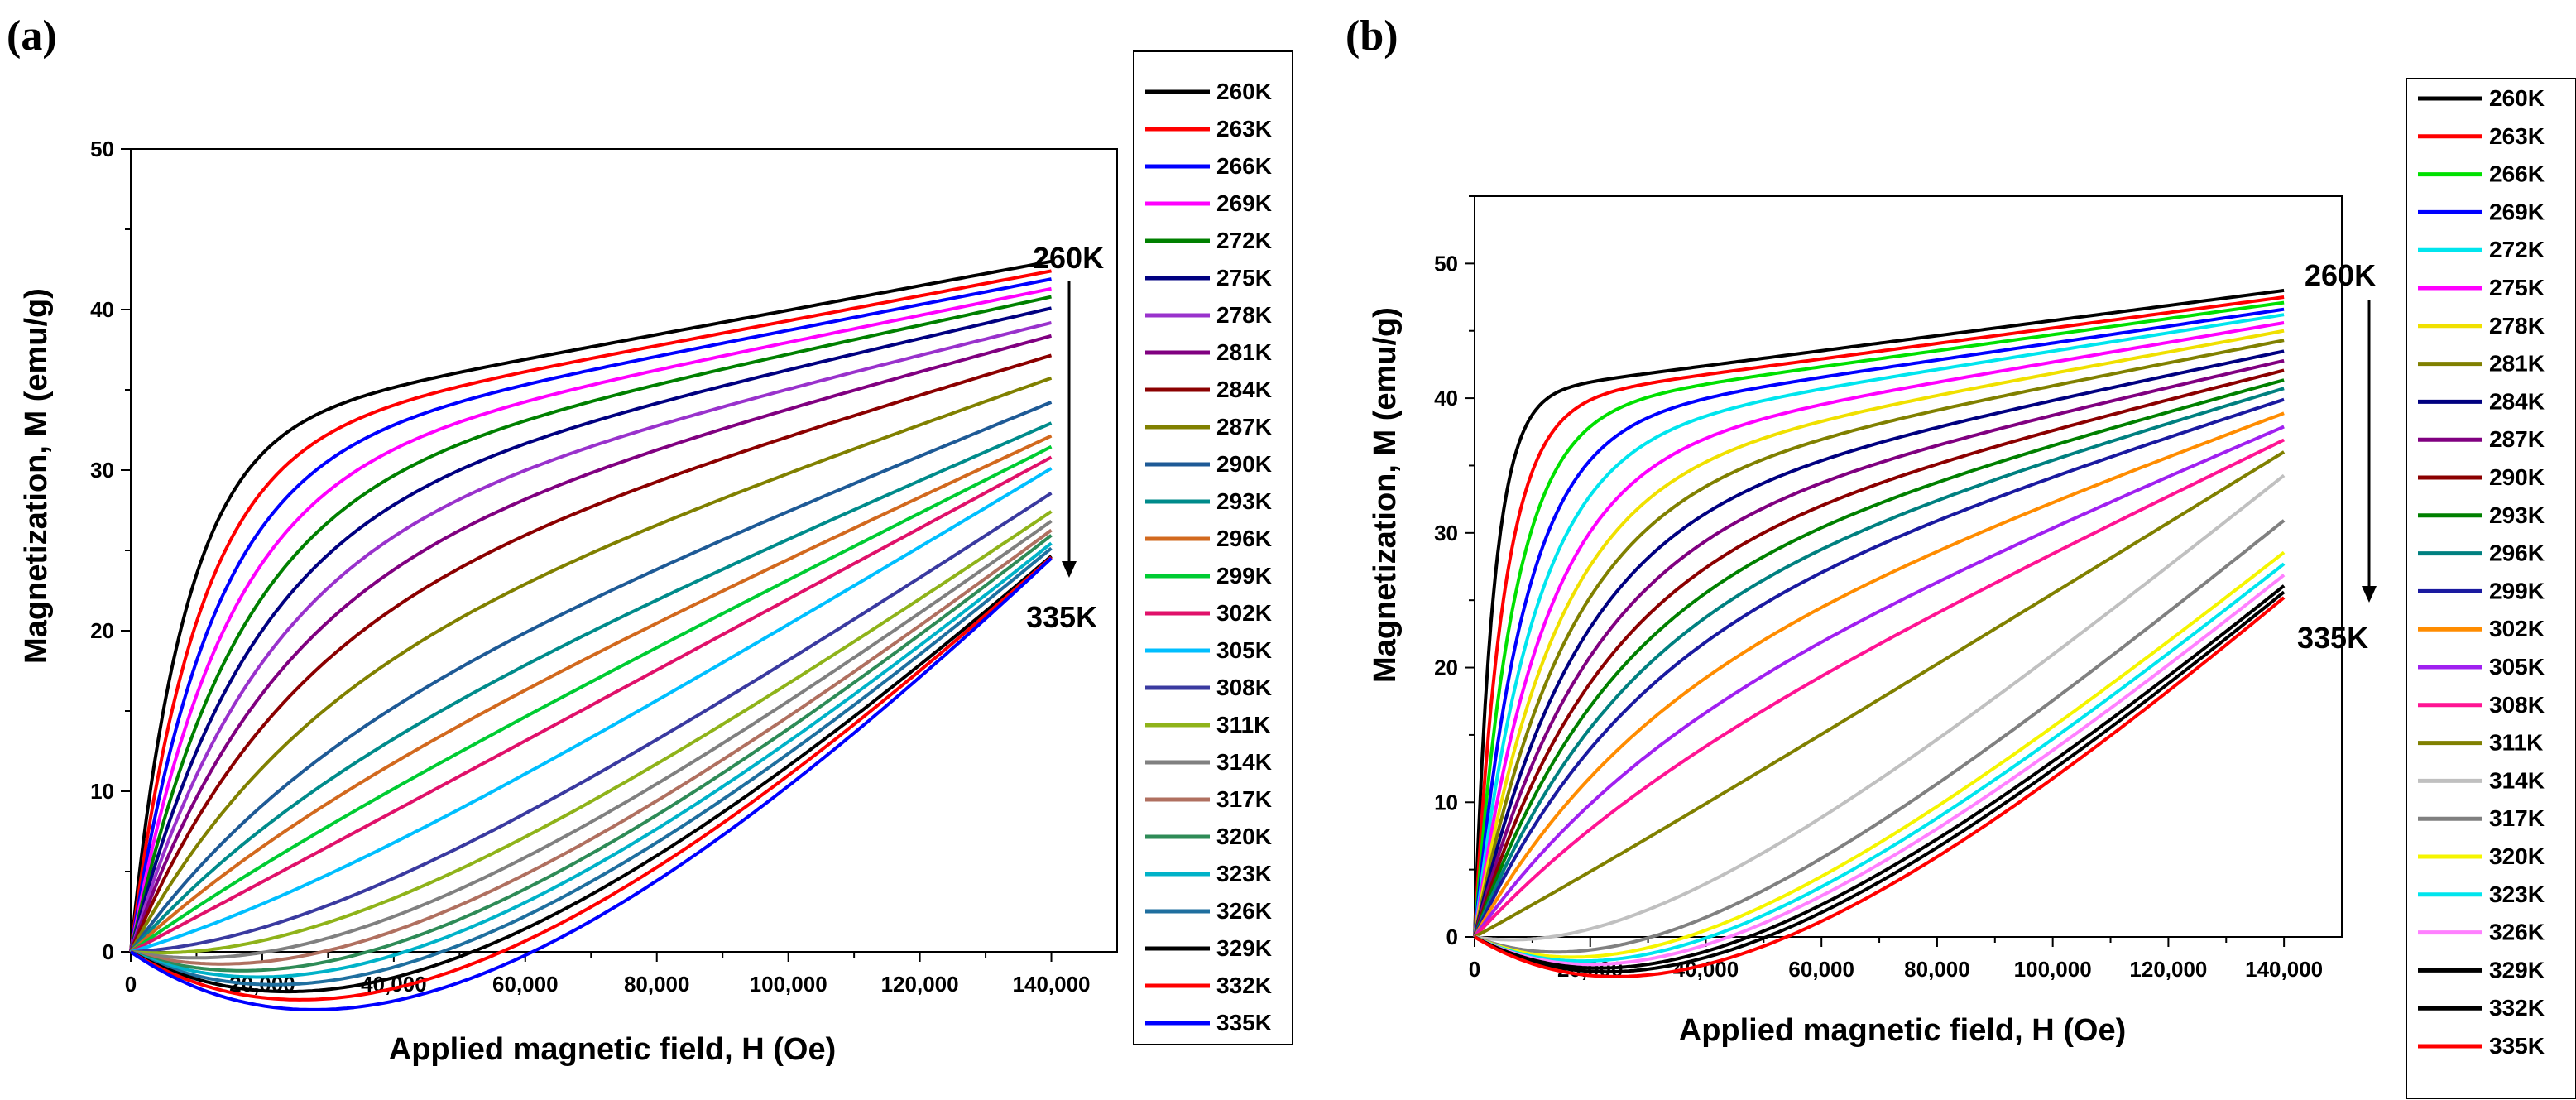  Describe the element at coordinates (1244, 687) in the screenshot. I see `panel-a-legend-label-308K: 308K` at that location.